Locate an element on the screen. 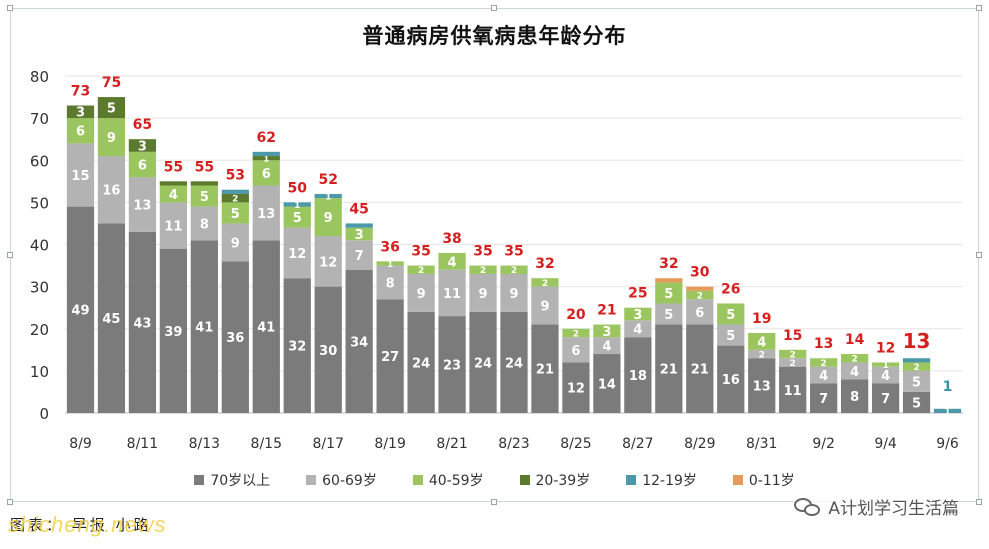 The height and width of the screenshot is (549, 989). total-label: 55 is located at coordinates (173, 167).